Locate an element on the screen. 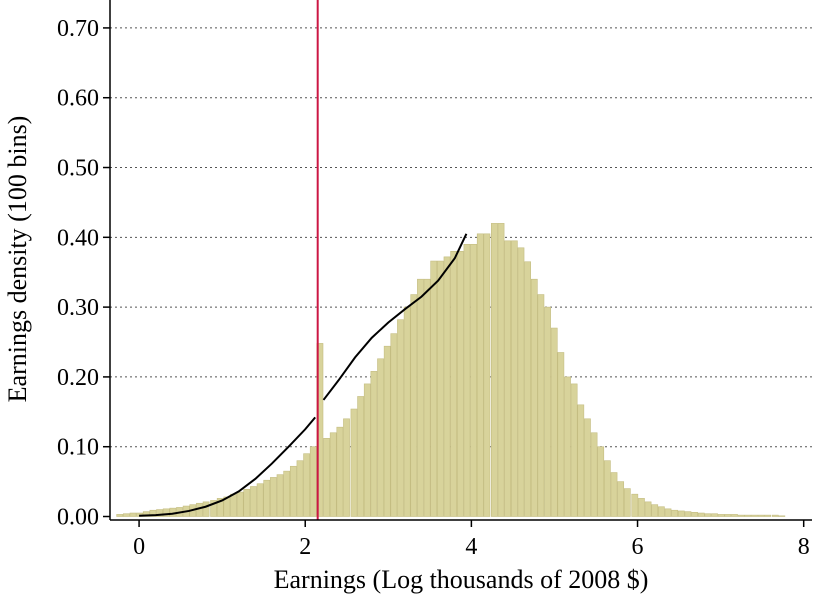 This screenshot has width=830, height=604. y-tick-label: 0.30 is located at coordinates (78, 308).